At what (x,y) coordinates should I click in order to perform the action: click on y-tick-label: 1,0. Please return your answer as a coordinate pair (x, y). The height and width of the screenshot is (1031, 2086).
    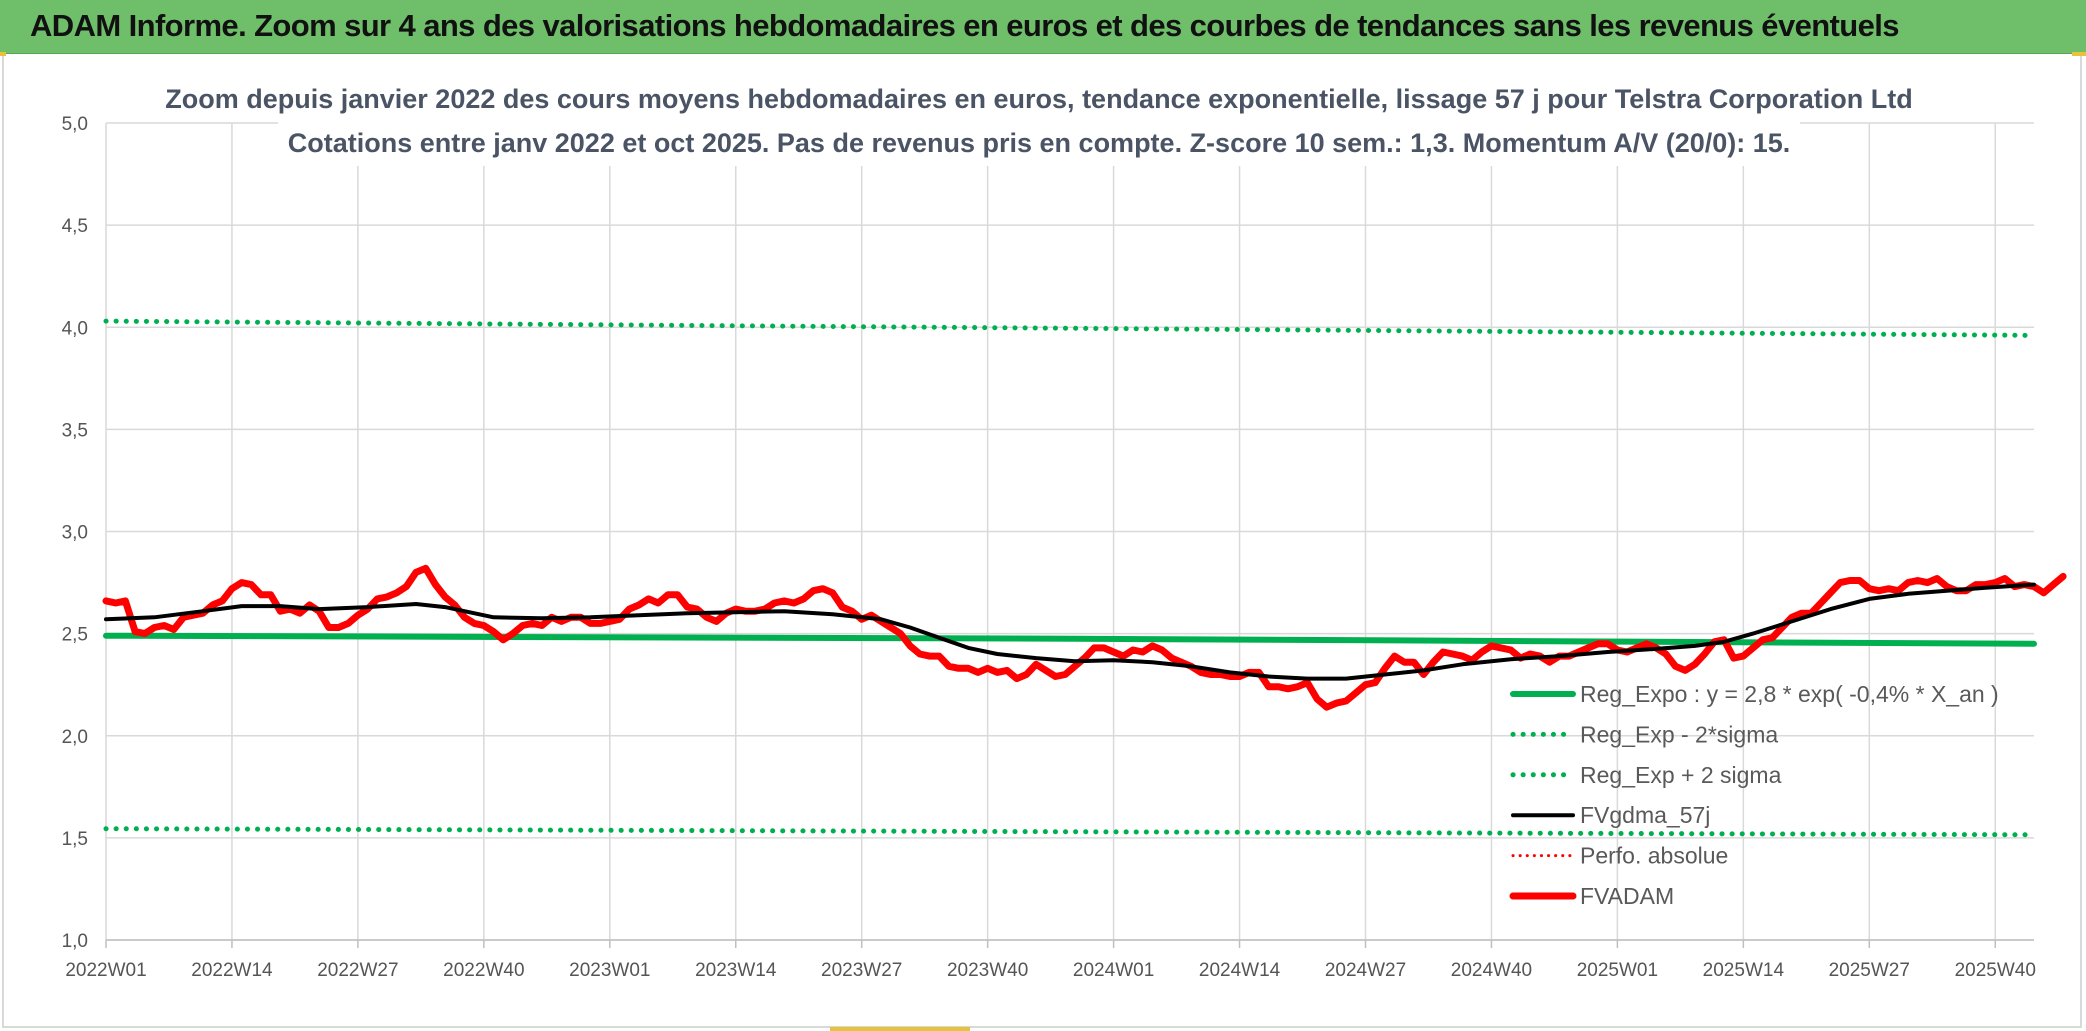
    Looking at the image, I should click on (75, 941).